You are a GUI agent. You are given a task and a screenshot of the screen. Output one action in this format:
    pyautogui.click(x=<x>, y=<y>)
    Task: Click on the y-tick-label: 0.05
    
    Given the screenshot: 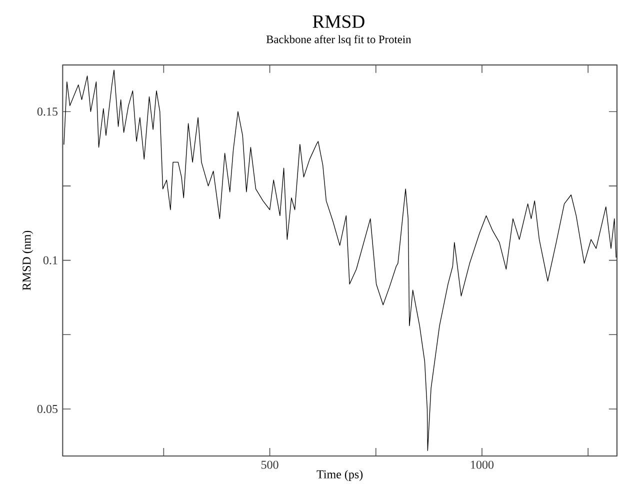 What is the action you would take?
    pyautogui.click(x=47, y=409)
    